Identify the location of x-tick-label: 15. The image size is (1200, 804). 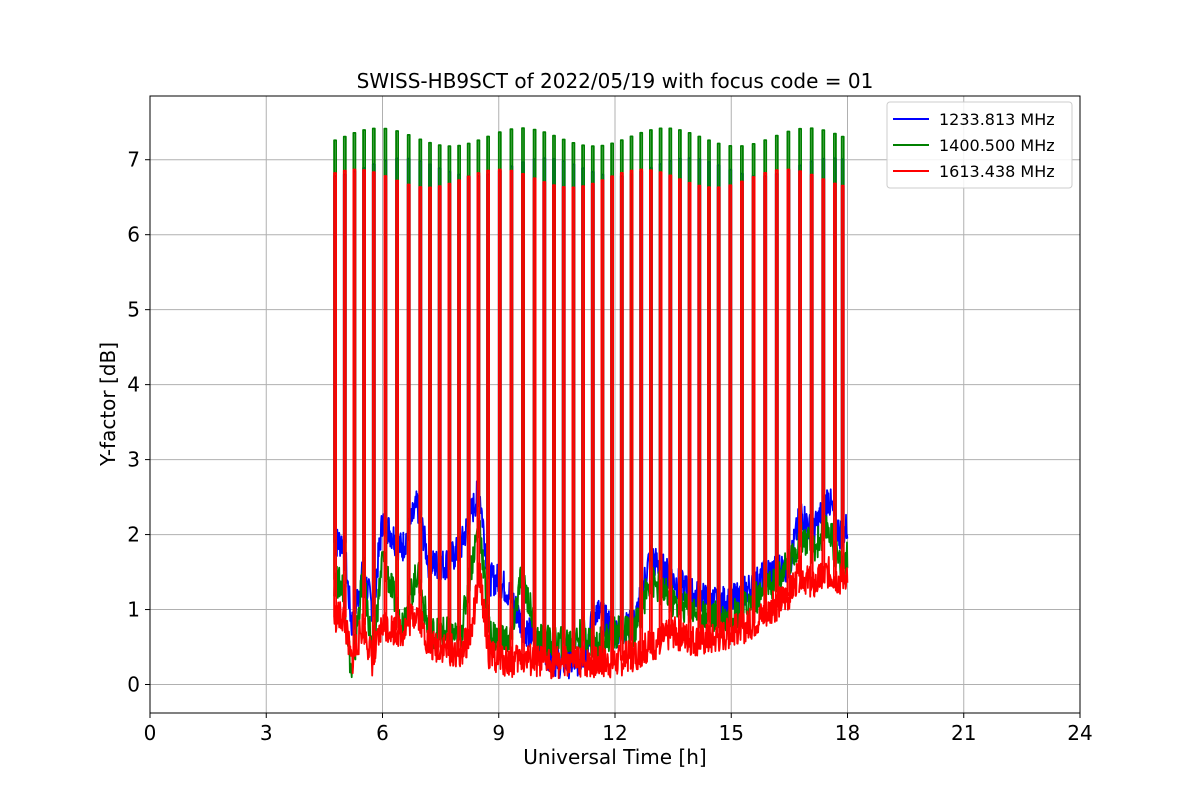
(731, 733).